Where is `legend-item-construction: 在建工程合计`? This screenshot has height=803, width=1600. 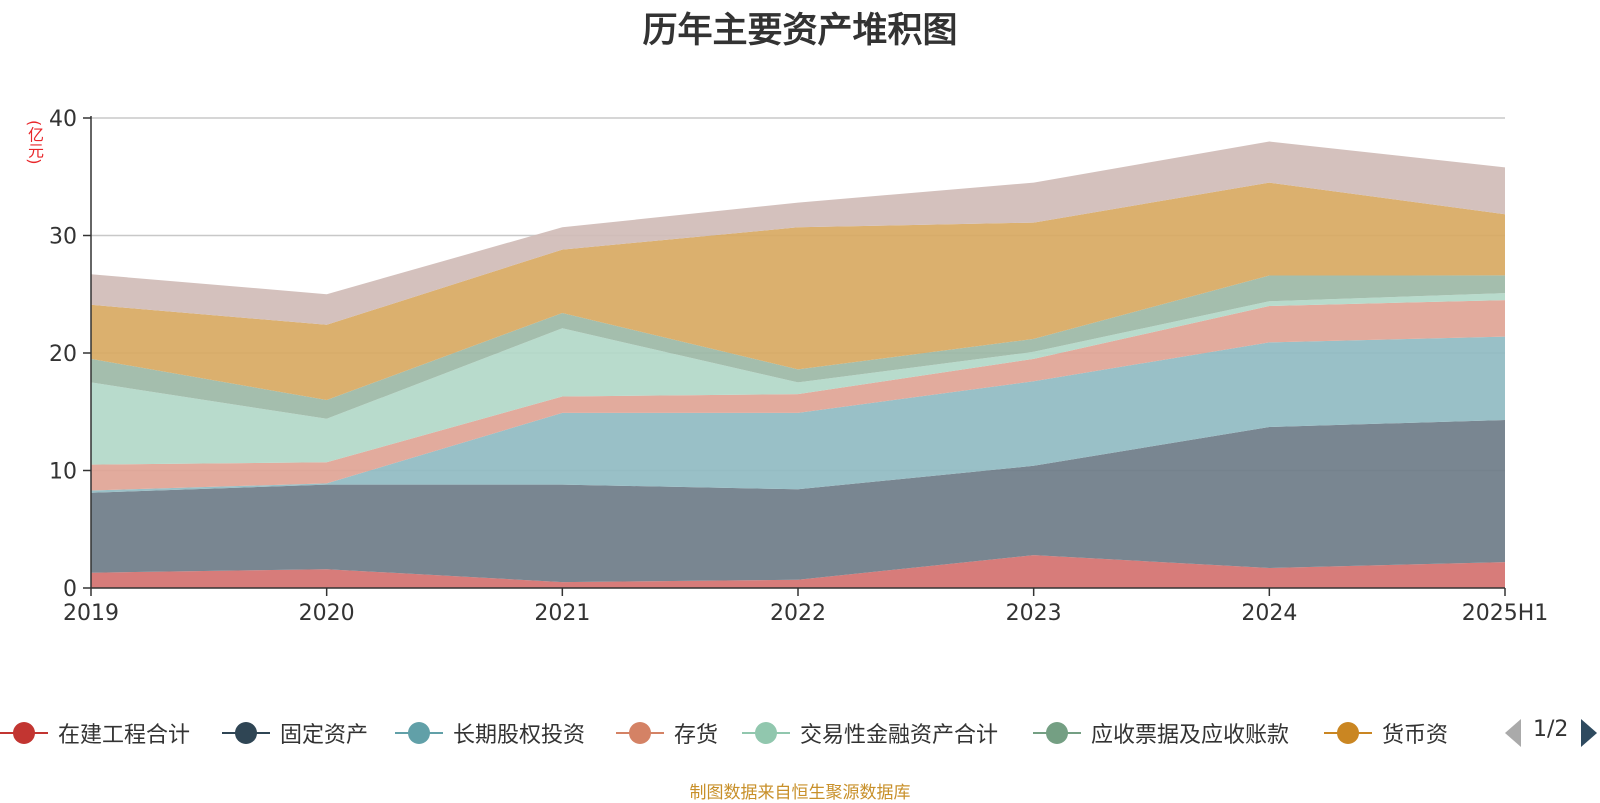 legend-item-construction: 在建工程合计 is located at coordinates (95, 733).